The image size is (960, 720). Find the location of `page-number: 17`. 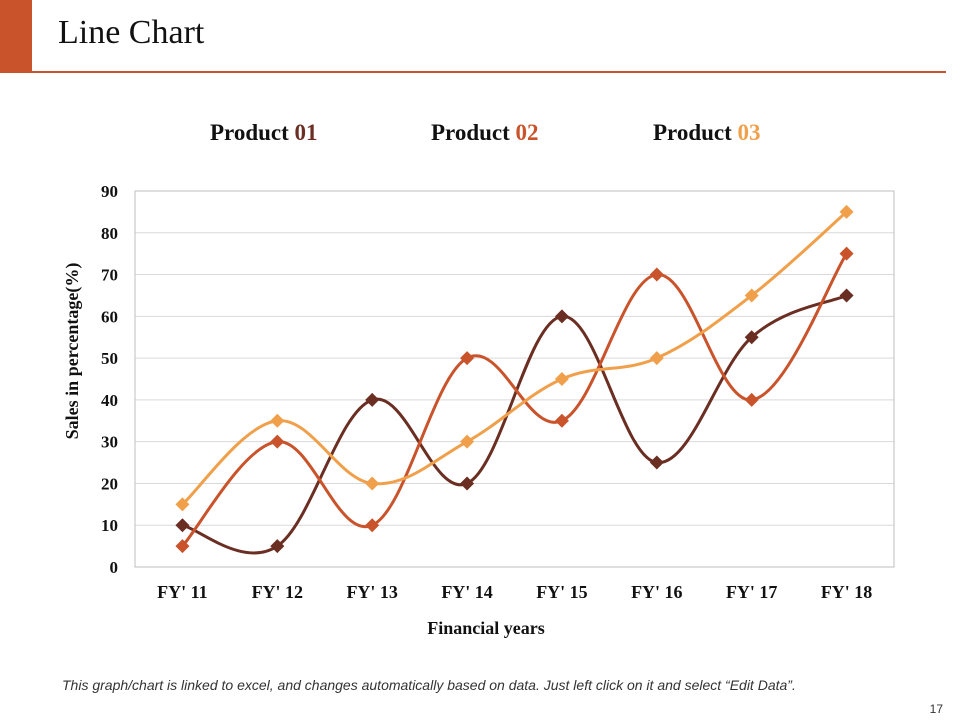

page-number: 17 is located at coordinates (936, 709).